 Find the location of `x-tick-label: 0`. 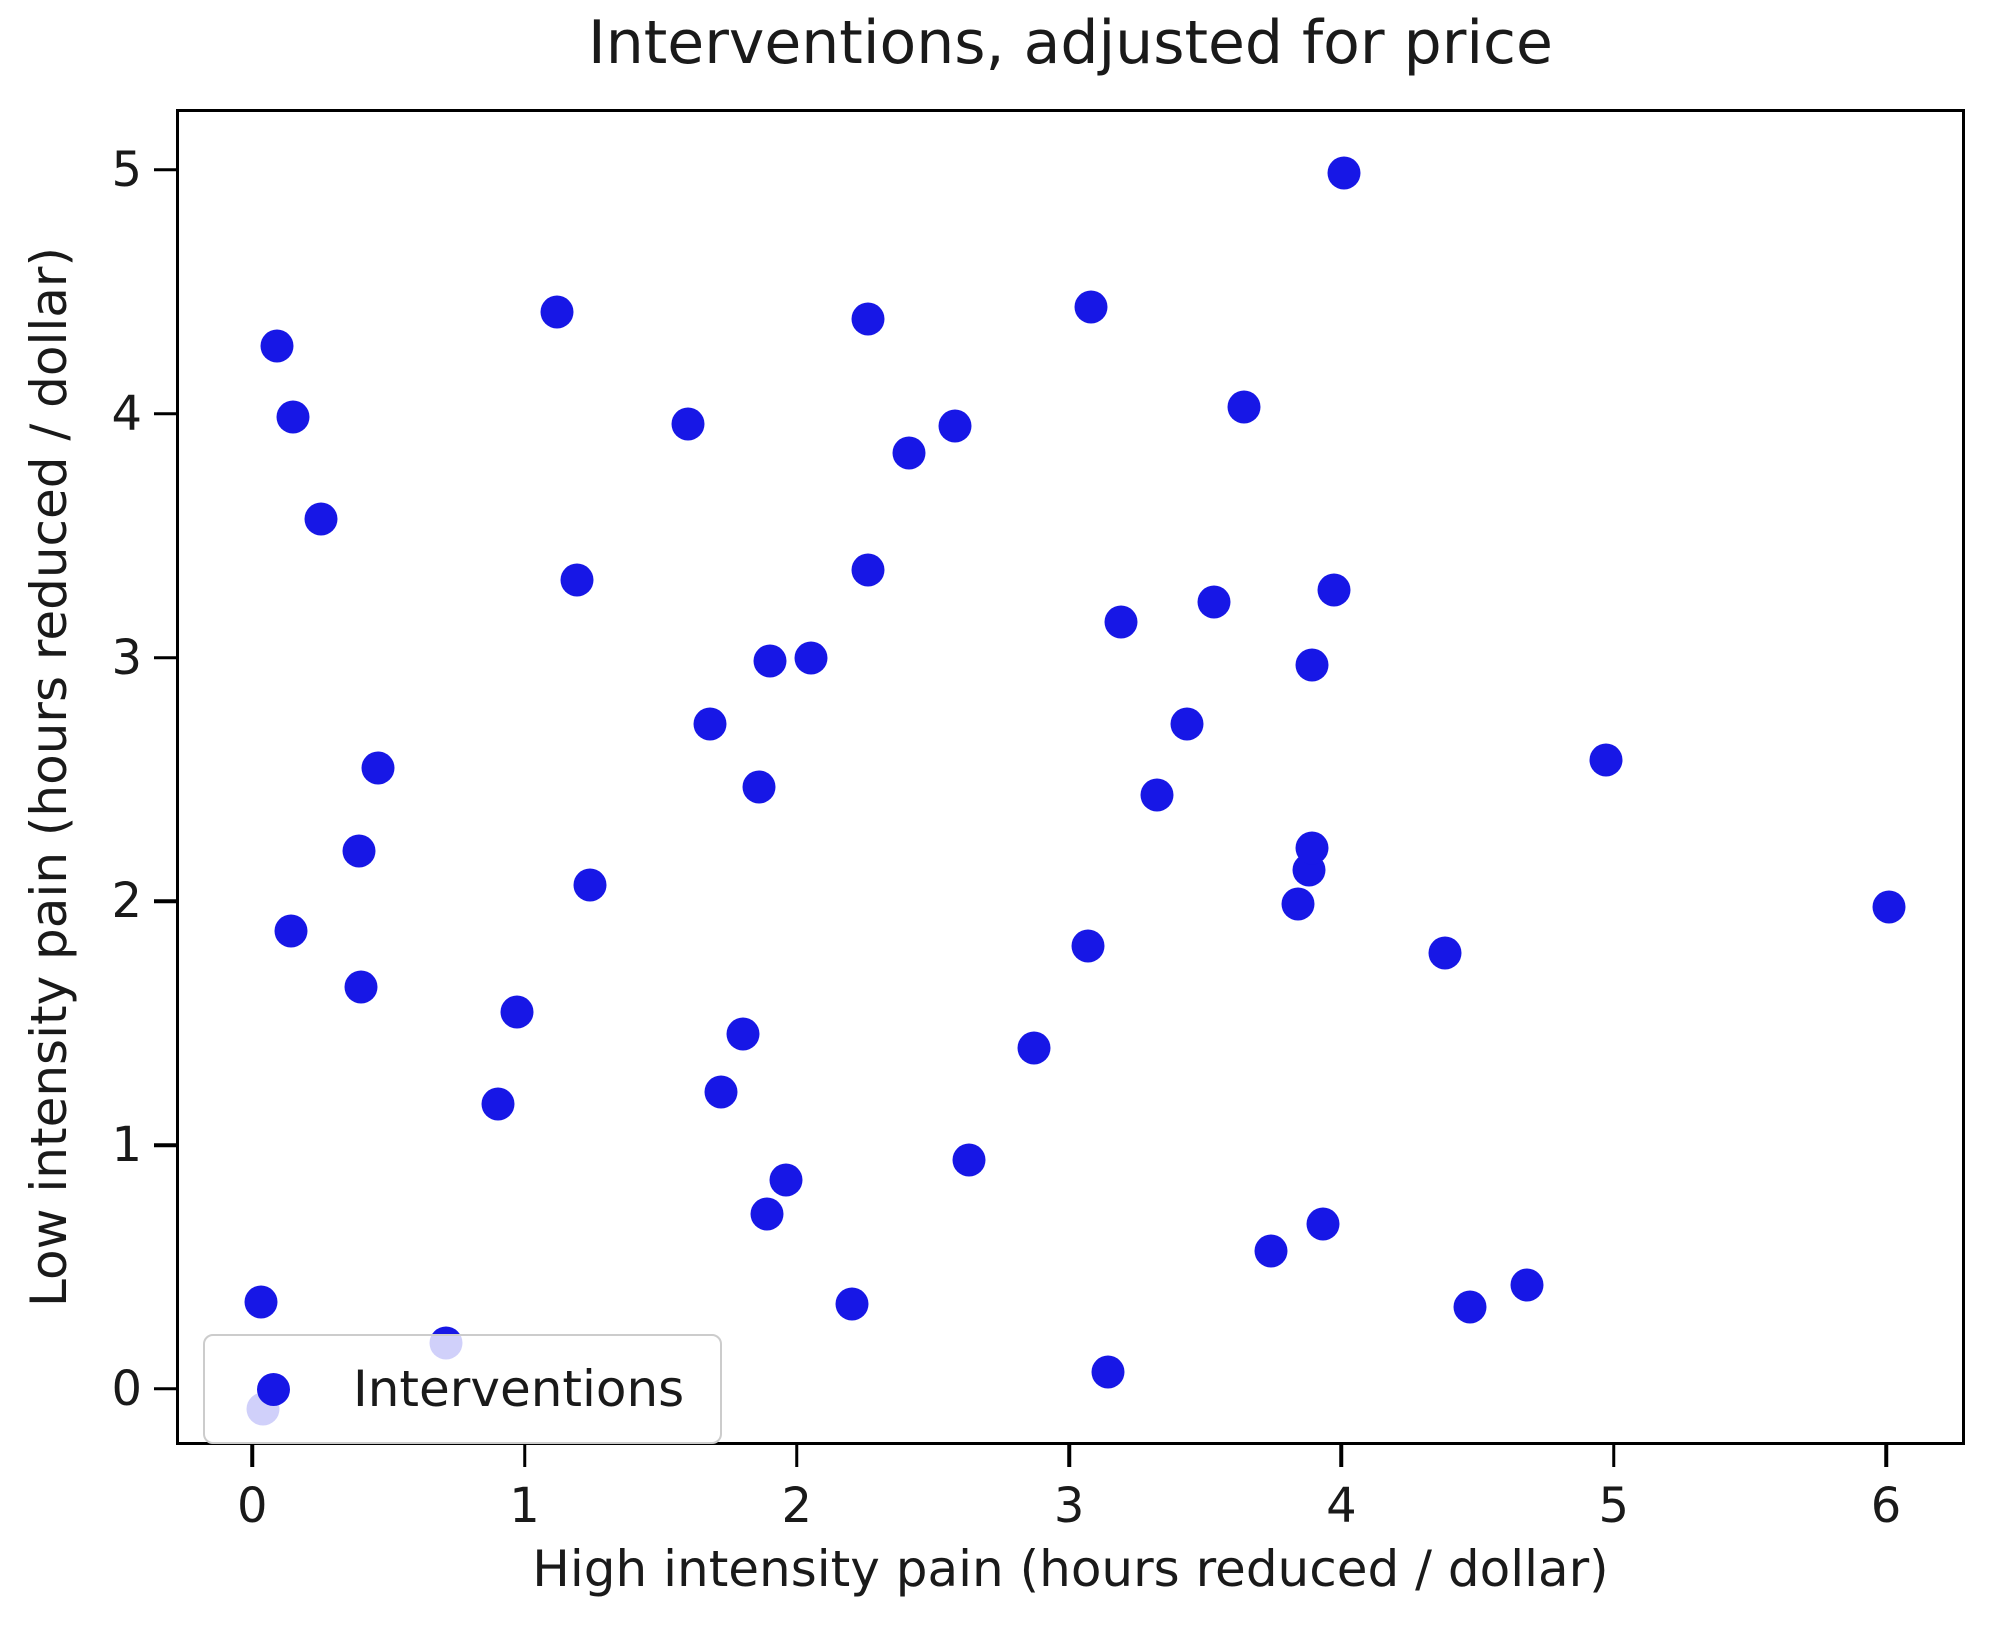

x-tick-label: 0 is located at coordinates (252, 1506).